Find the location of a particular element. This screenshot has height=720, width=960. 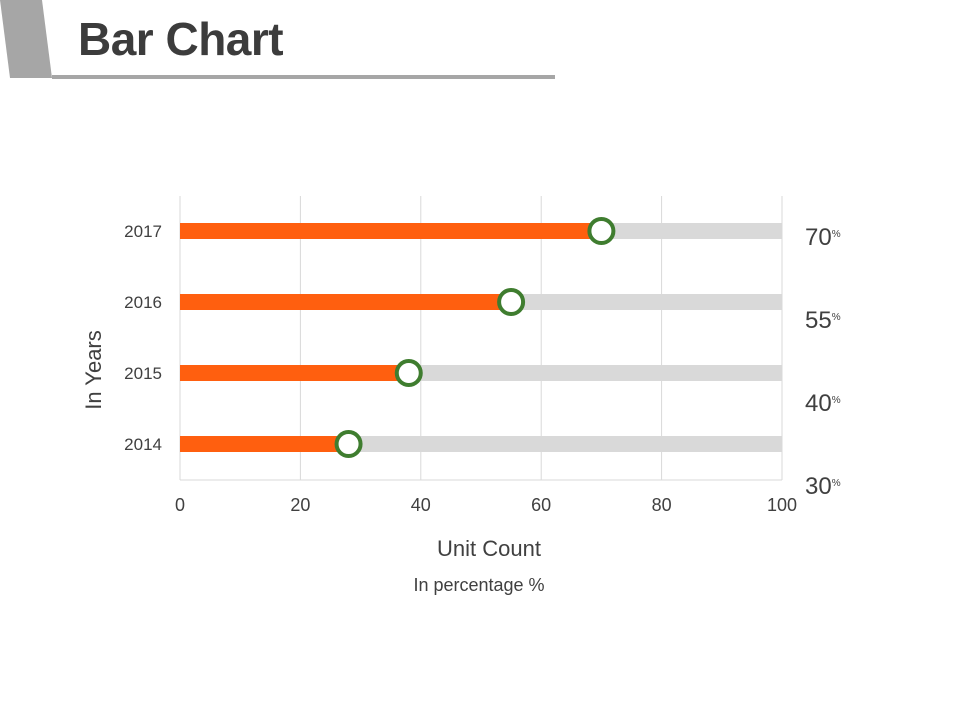

y-tick-label: 2014 is located at coordinates (143, 444).